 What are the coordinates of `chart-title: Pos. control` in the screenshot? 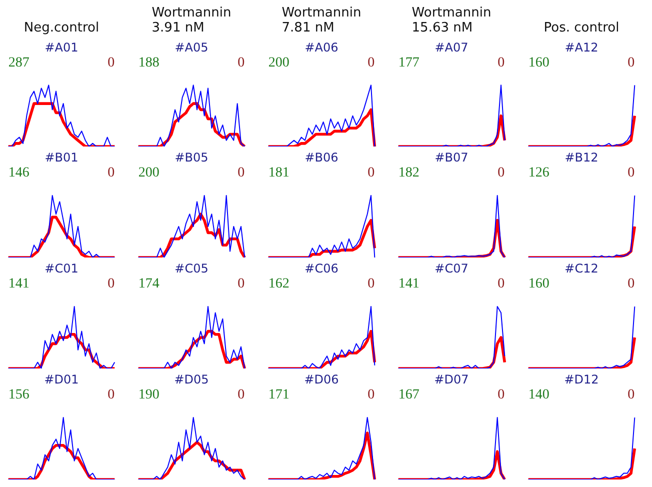 It's located at (582, 28).